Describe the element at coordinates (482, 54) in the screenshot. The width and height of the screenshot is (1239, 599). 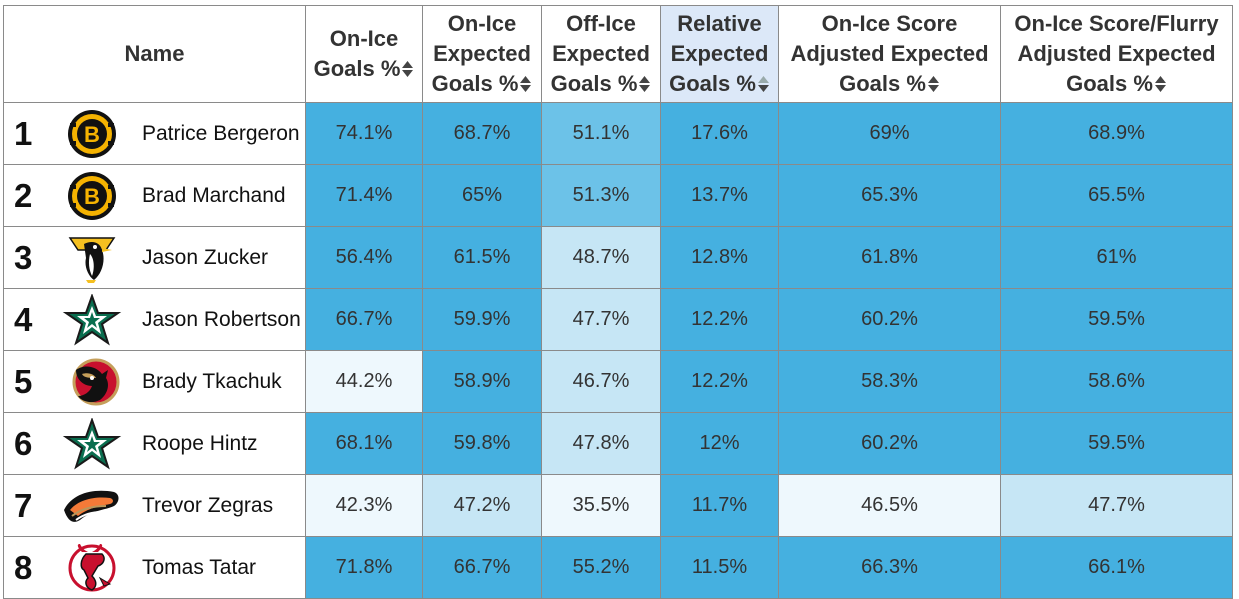
I see `header-on-ice-xg-pct: On-Ice Expected Goals %` at that location.